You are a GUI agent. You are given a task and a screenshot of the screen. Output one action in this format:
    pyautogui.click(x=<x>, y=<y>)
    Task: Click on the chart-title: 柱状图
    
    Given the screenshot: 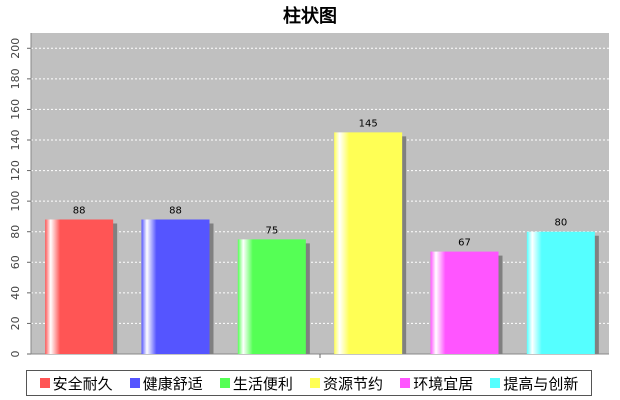 What is the action you would take?
    pyautogui.click(x=310, y=16)
    